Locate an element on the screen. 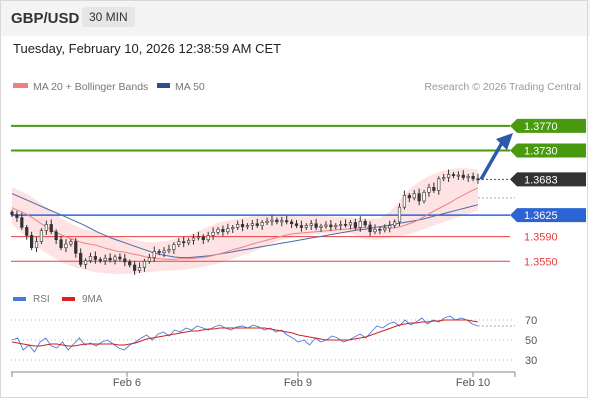  x-axis: Feb 6 Feb 9 Feb 10 is located at coordinates (263, 380).